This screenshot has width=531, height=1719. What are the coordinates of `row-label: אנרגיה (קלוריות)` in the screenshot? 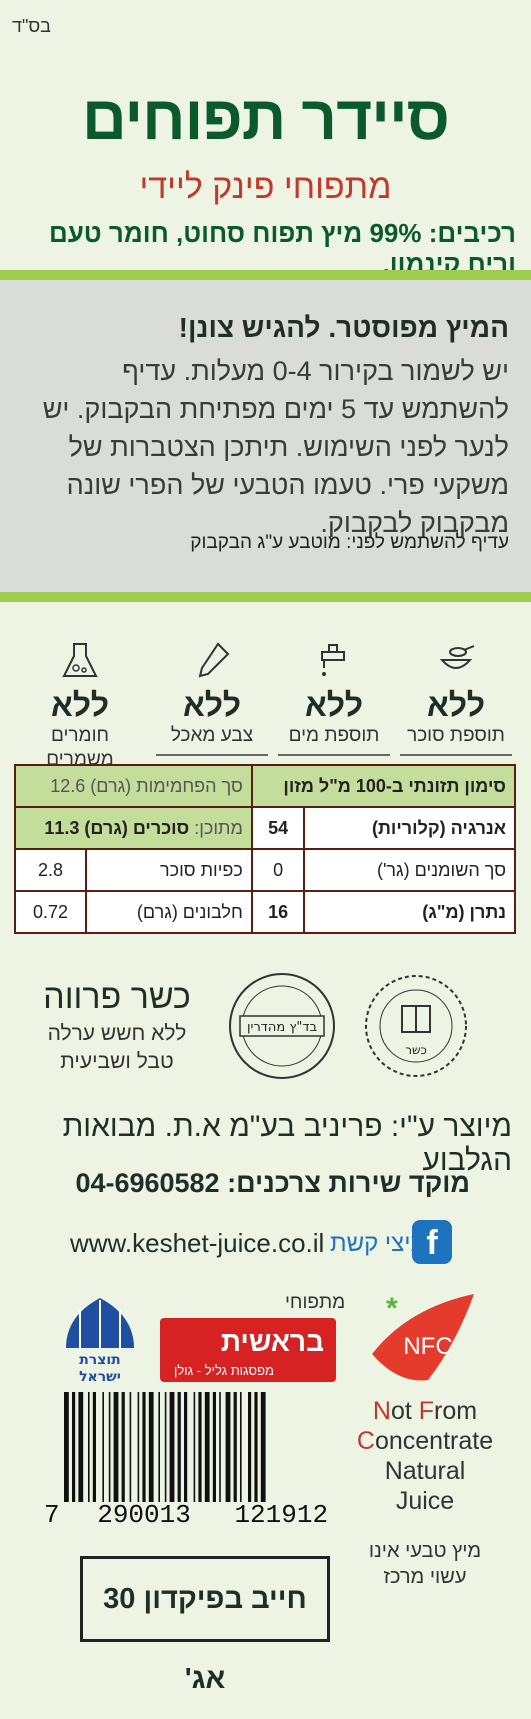 It's located at (409, 828).